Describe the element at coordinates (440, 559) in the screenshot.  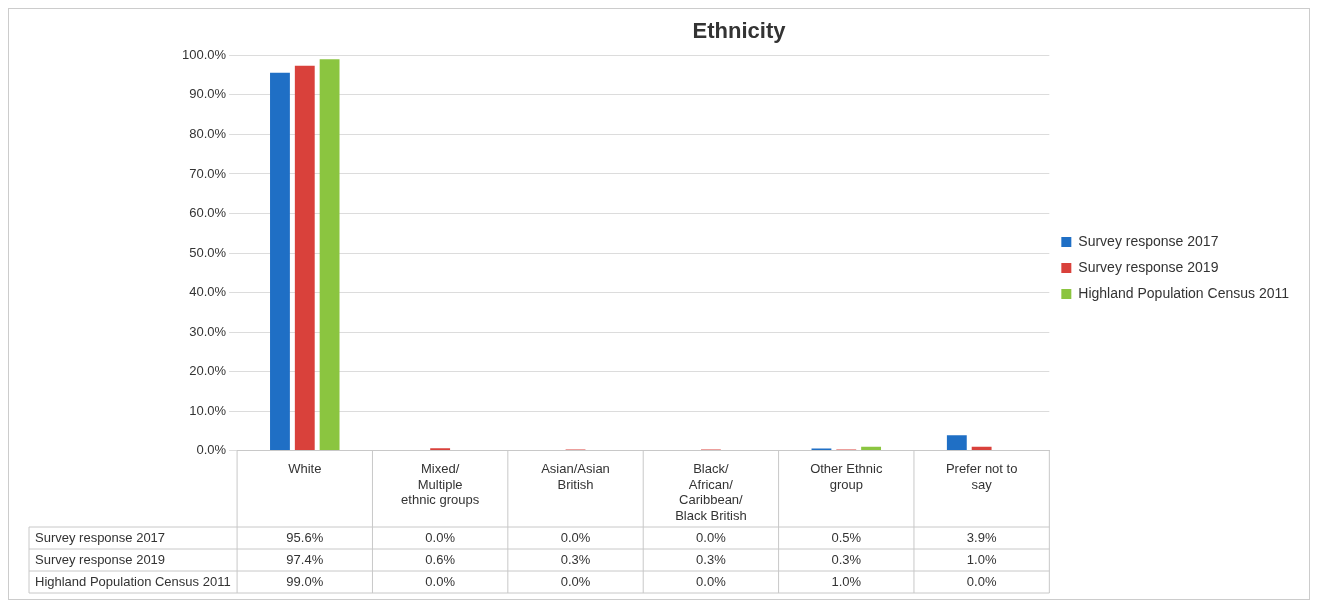
I see `data-label: 0.6%` at that location.